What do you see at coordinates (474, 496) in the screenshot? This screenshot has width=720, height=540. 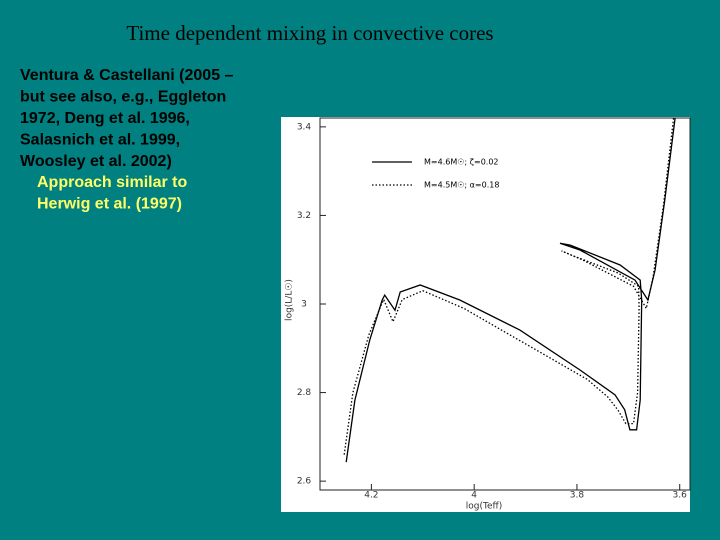 I see `x-tick-label: 4` at bounding box center [474, 496].